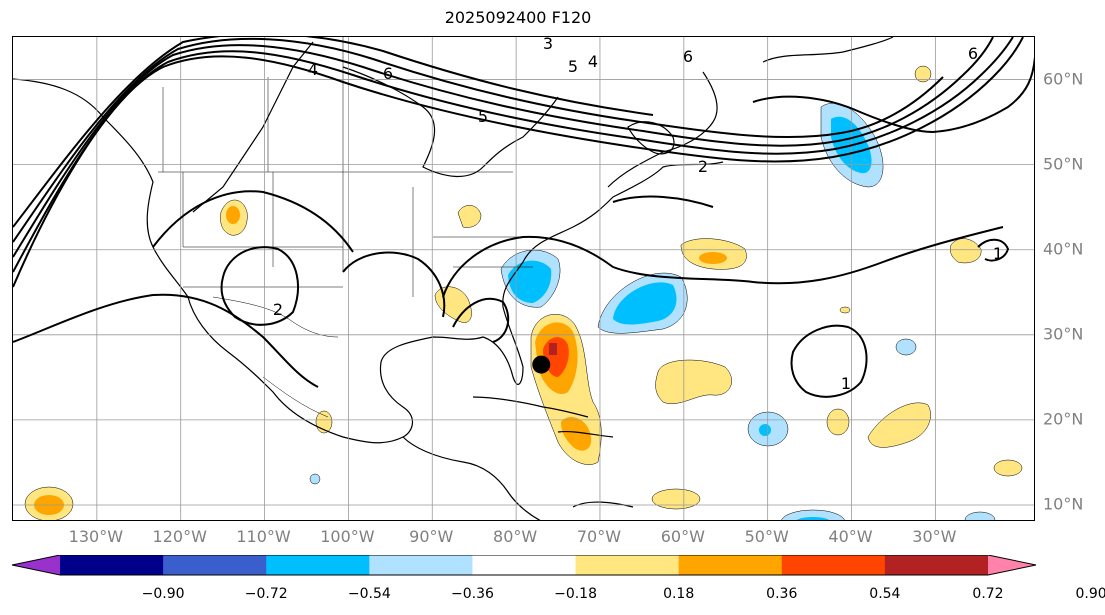 Image resolution: width=1105 pixels, height=615 pixels. I want to click on longitude-tick-label: 60°W, so click(682, 536).